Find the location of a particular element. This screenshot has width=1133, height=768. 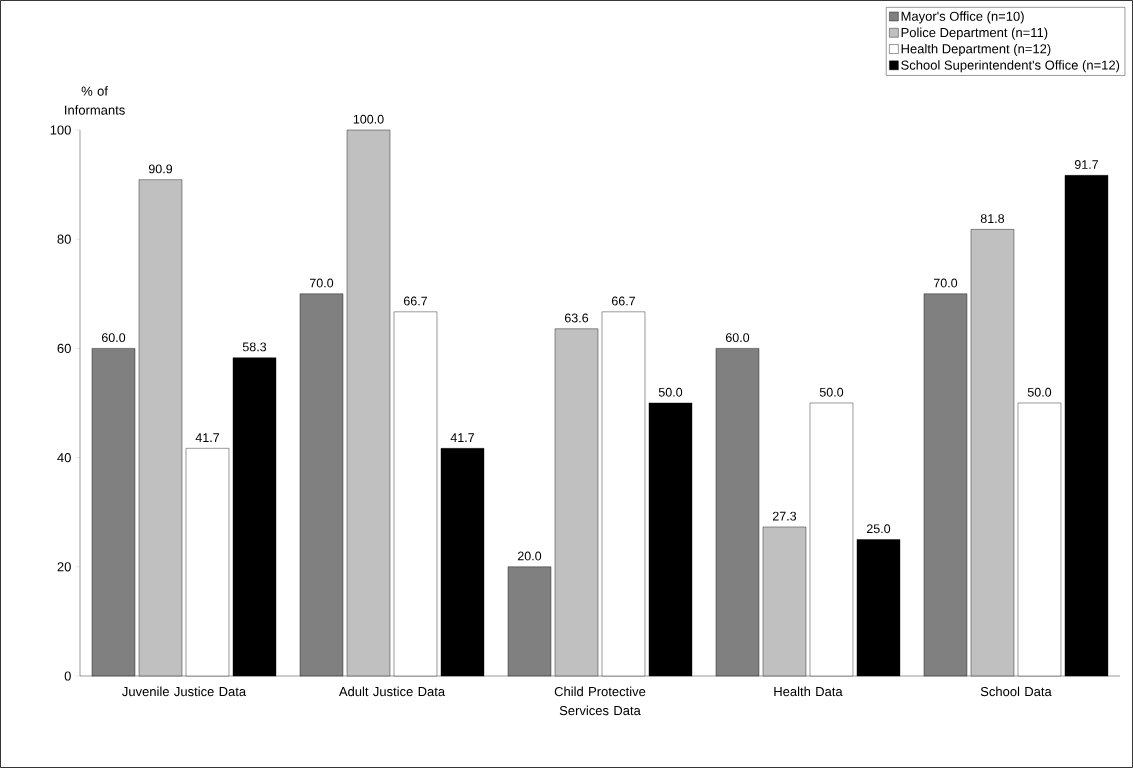

data-label: 90.9 is located at coordinates (160, 169).